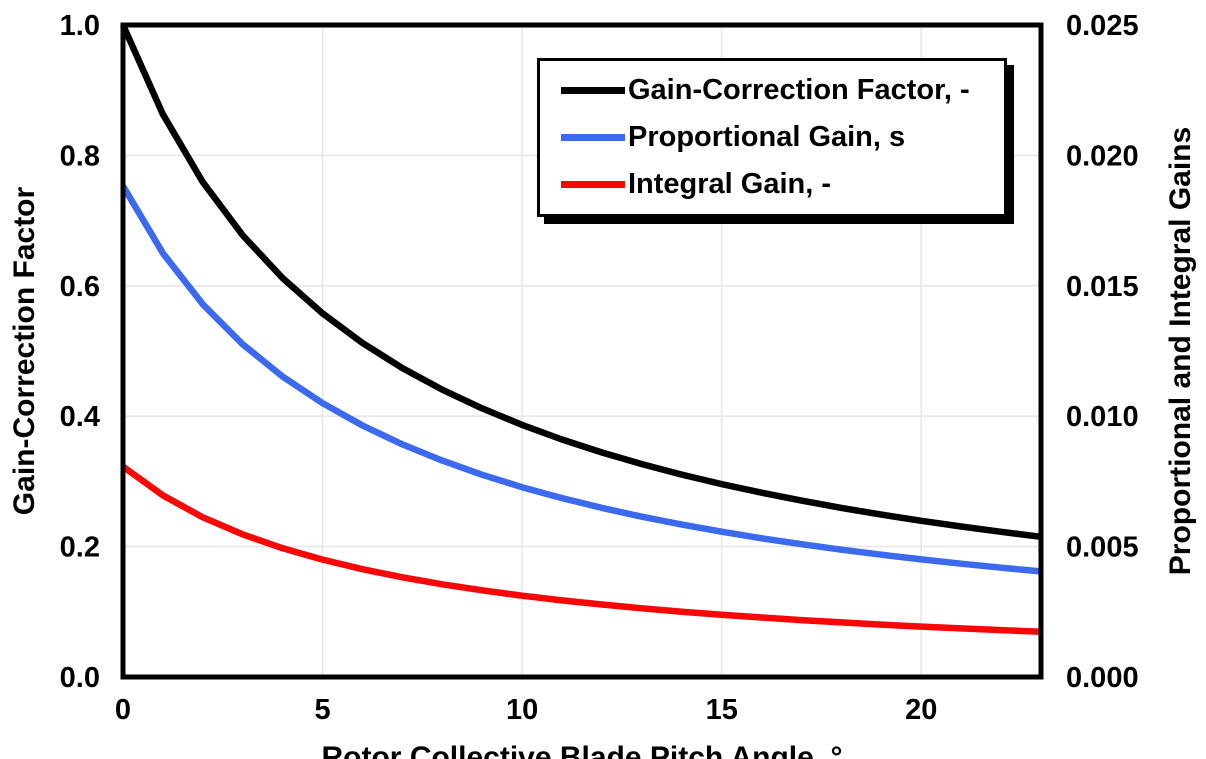  I want to click on legend-item: Integral Gain, -, so click(782, 184).